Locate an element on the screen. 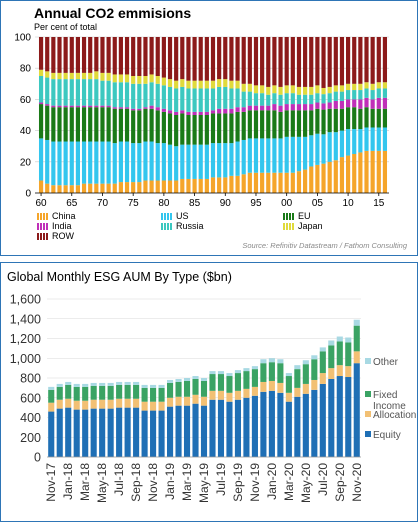 Image resolution: width=420 pixels, height=522 pixels. x-tick-label: 60 is located at coordinates (42, 203).